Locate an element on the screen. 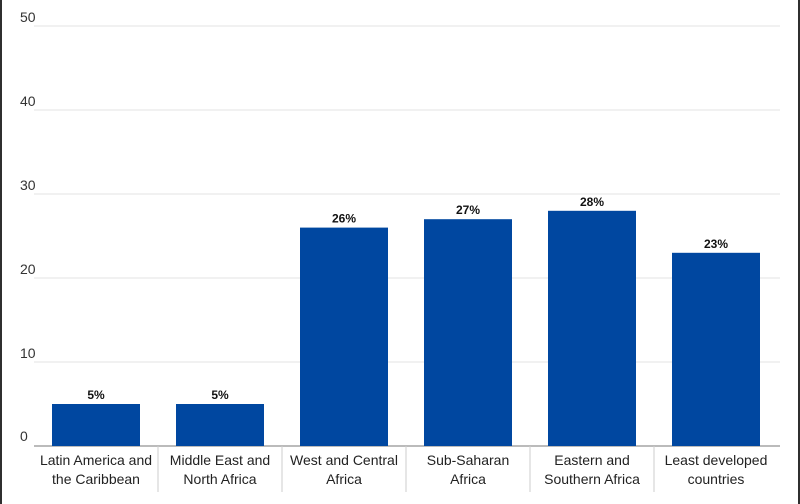 The image size is (800, 504). x-tick-label: Latin America and is located at coordinates (96, 460).